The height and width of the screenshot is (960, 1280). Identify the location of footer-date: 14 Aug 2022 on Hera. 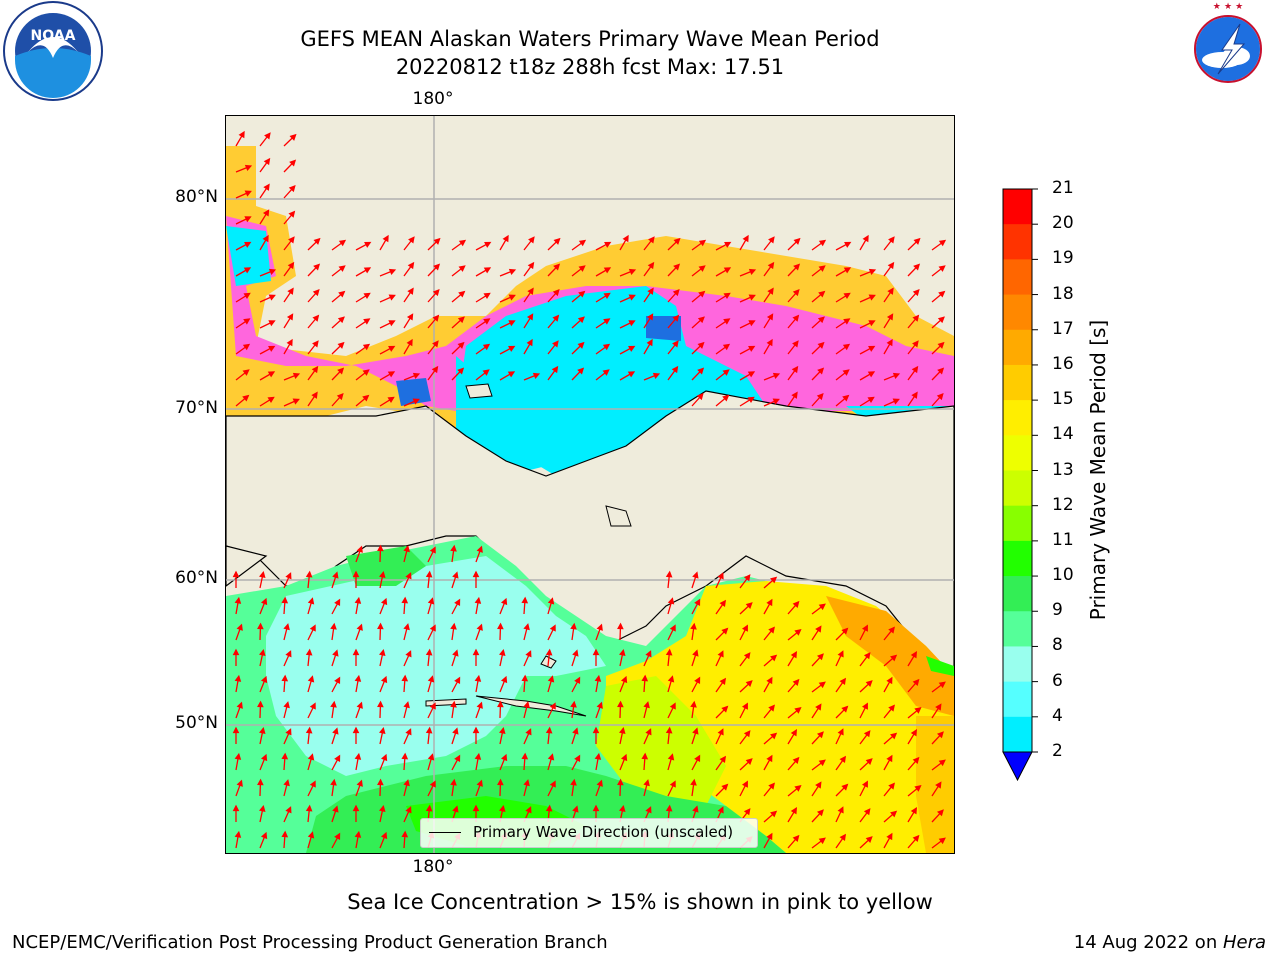
(1170, 942).